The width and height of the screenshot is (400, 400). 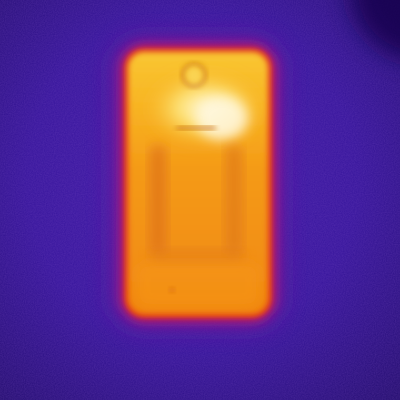 I want to click on camera-lens, so click(x=194, y=75).